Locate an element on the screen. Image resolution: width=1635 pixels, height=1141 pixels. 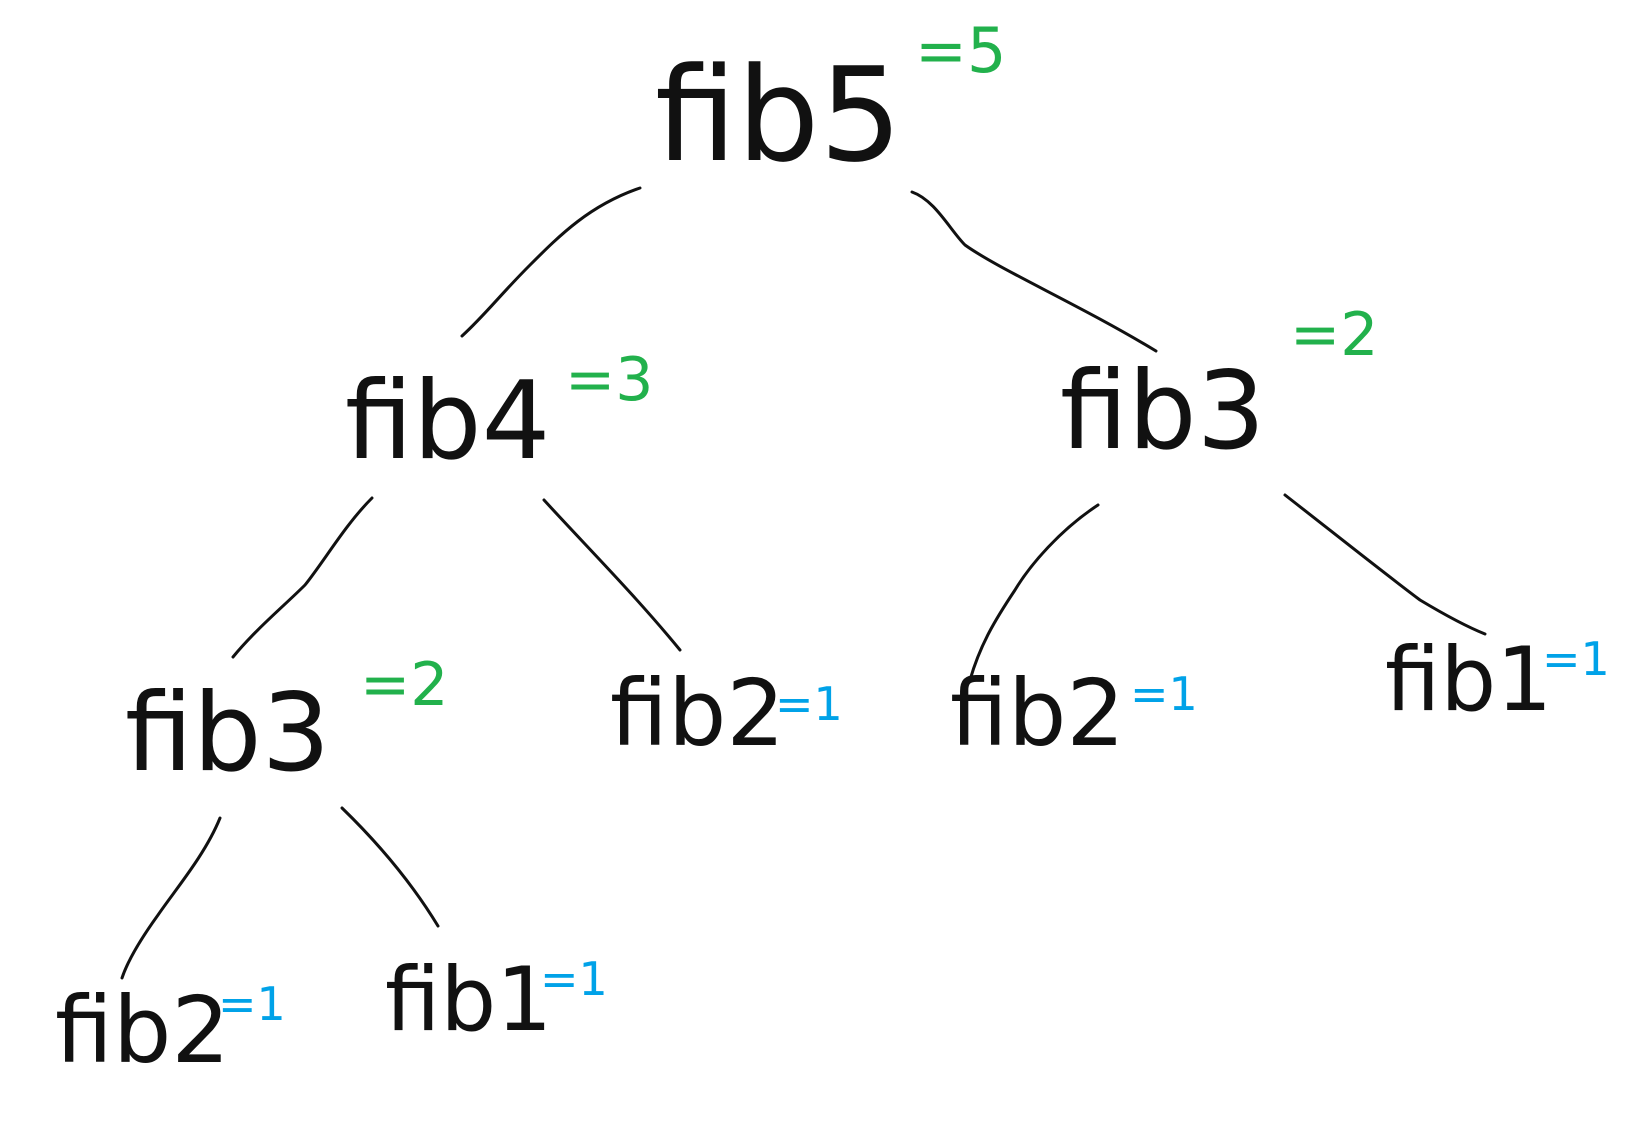
tree-node-fib2-c: fib2 =1 is located at coordinates (170, 1030).